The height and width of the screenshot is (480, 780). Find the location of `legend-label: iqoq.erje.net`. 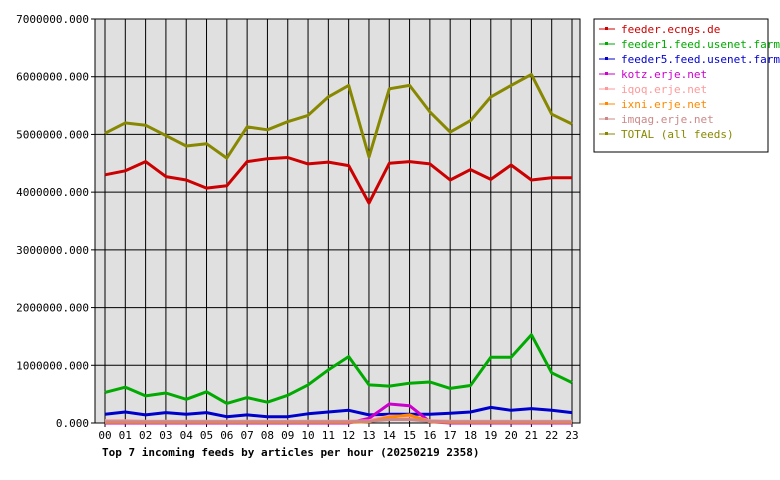

legend-label: iqoq.erje.net is located at coordinates (664, 89).